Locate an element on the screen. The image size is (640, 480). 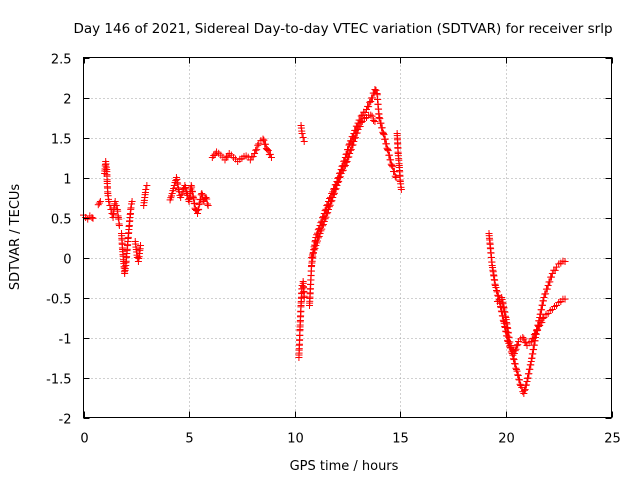
y-tick-label: 1.5 is located at coordinates (61, 140).